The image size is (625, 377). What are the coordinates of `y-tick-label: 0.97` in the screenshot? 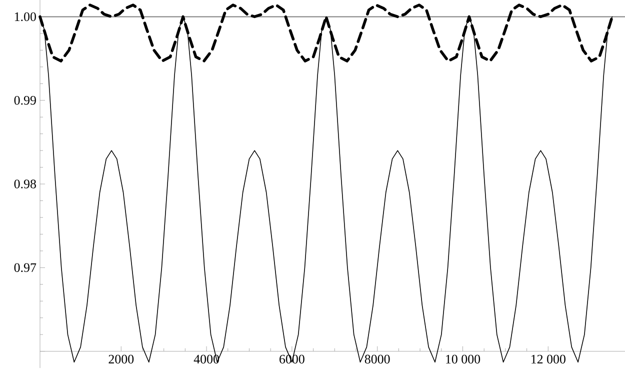 It's located at (25, 267).